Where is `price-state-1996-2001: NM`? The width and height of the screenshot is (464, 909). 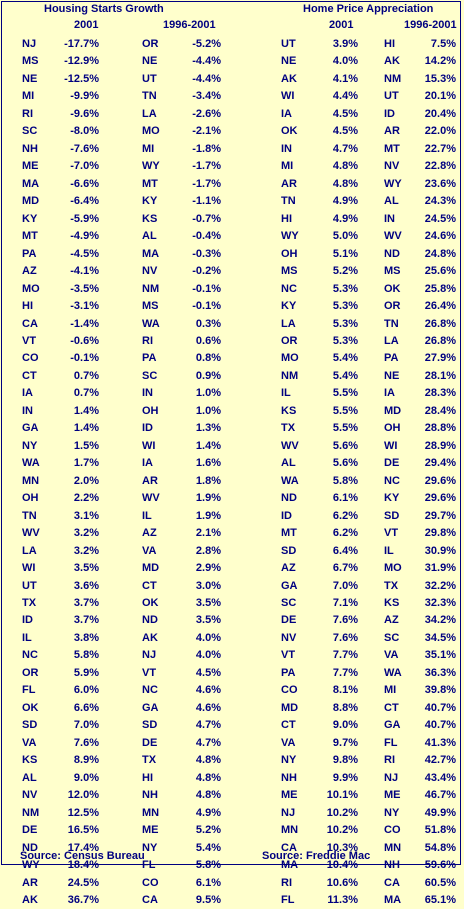
price-state-1996-2001: NM is located at coordinates (393, 78).